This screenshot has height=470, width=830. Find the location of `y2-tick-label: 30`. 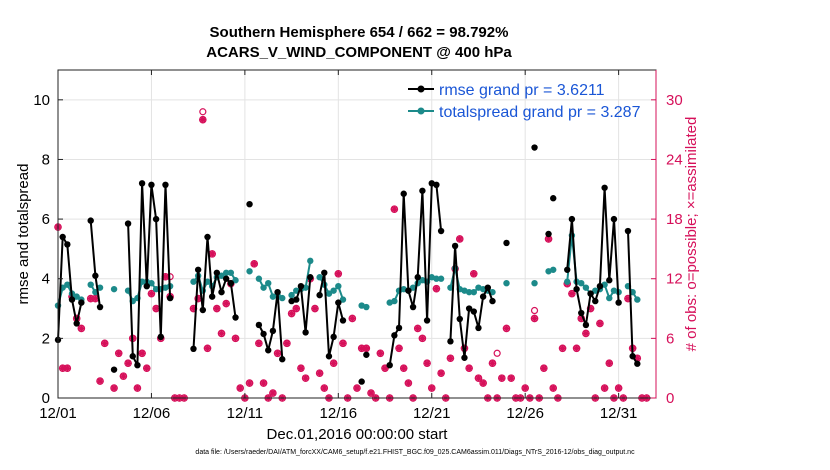

y2-tick-label: 30 is located at coordinates (674, 100).